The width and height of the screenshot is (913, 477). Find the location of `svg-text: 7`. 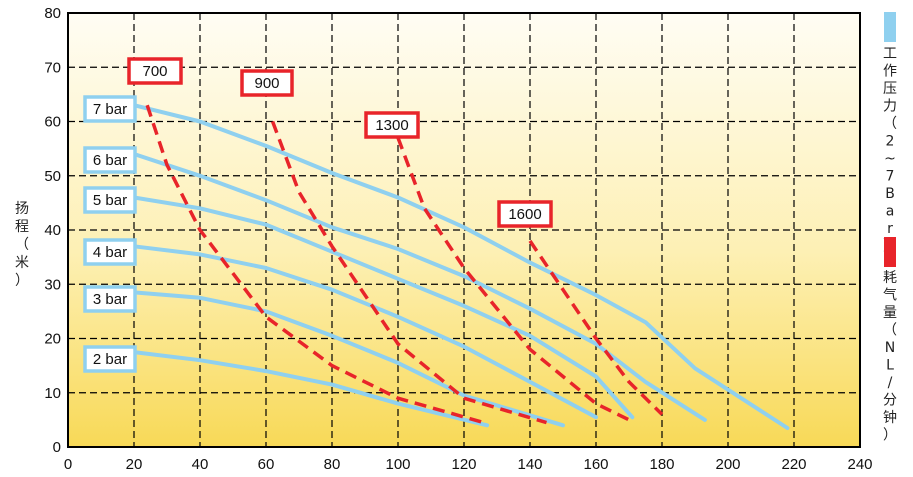

svg-text: 7 is located at coordinates (890, 177).